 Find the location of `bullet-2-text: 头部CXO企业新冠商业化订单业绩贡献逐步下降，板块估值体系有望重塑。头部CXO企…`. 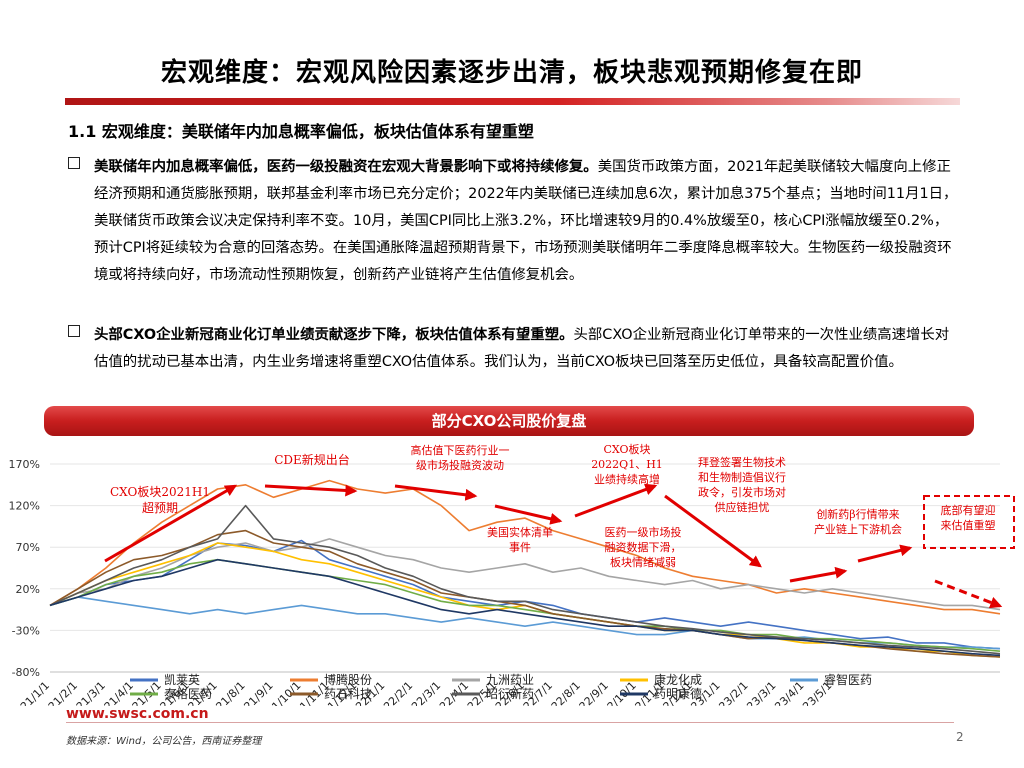

bullet-2-text: 头部CXO企业新冠商业化订单业绩贡献逐步下降，板块估值体系有望重塑。头部CXO企… is located at coordinates (528, 349).